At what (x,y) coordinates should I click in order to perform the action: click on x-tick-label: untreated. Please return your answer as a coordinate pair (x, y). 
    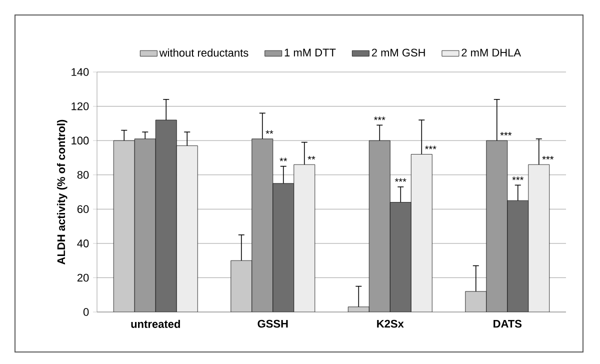
    Looking at the image, I should click on (155, 324).